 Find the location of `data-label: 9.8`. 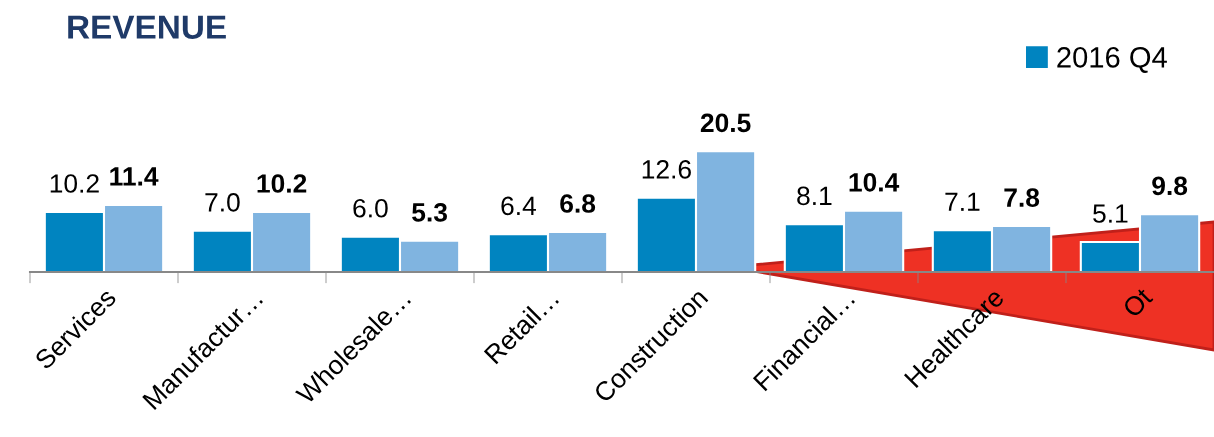

data-label: 9.8 is located at coordinates (1170, 186).